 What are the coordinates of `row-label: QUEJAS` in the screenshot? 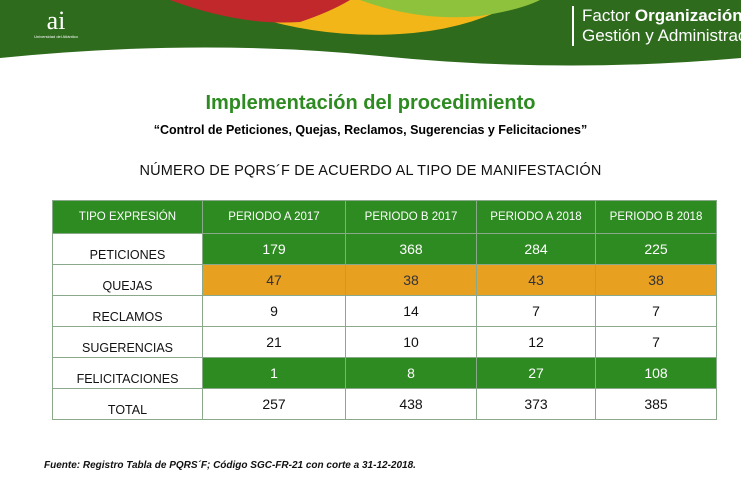 It's located at (127, 280).